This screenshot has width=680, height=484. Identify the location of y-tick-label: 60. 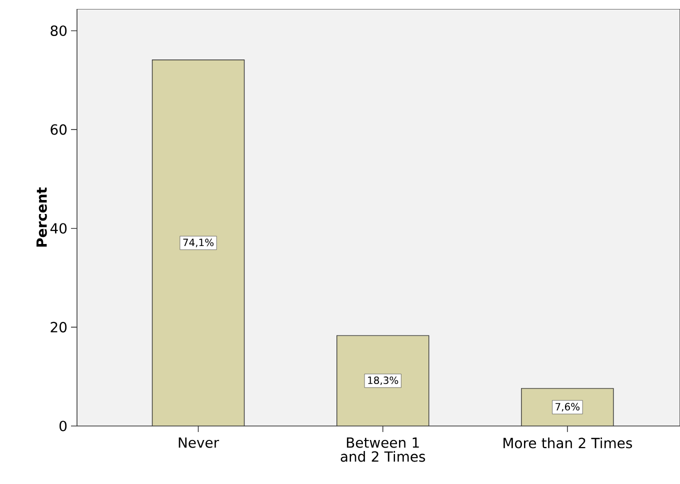
(58, 129).